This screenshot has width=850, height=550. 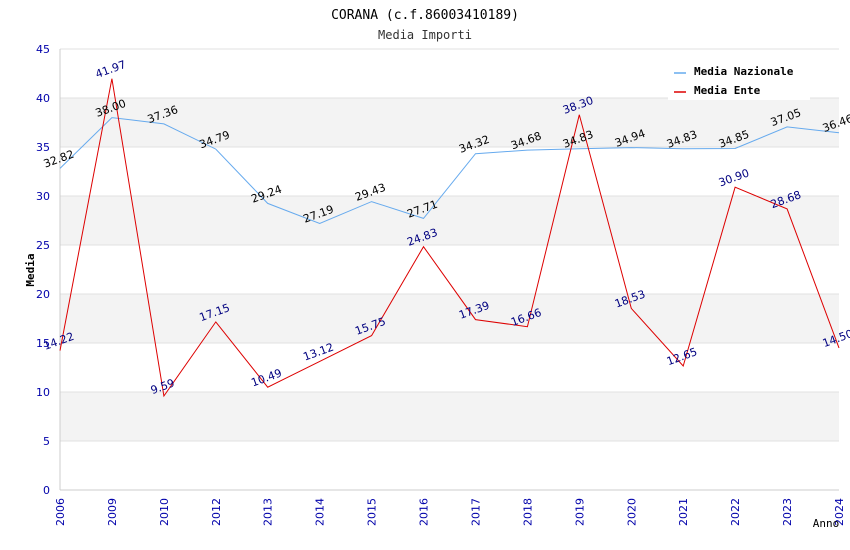 I want to click on x-axis-label: Anno, so click(x=826, y=523).